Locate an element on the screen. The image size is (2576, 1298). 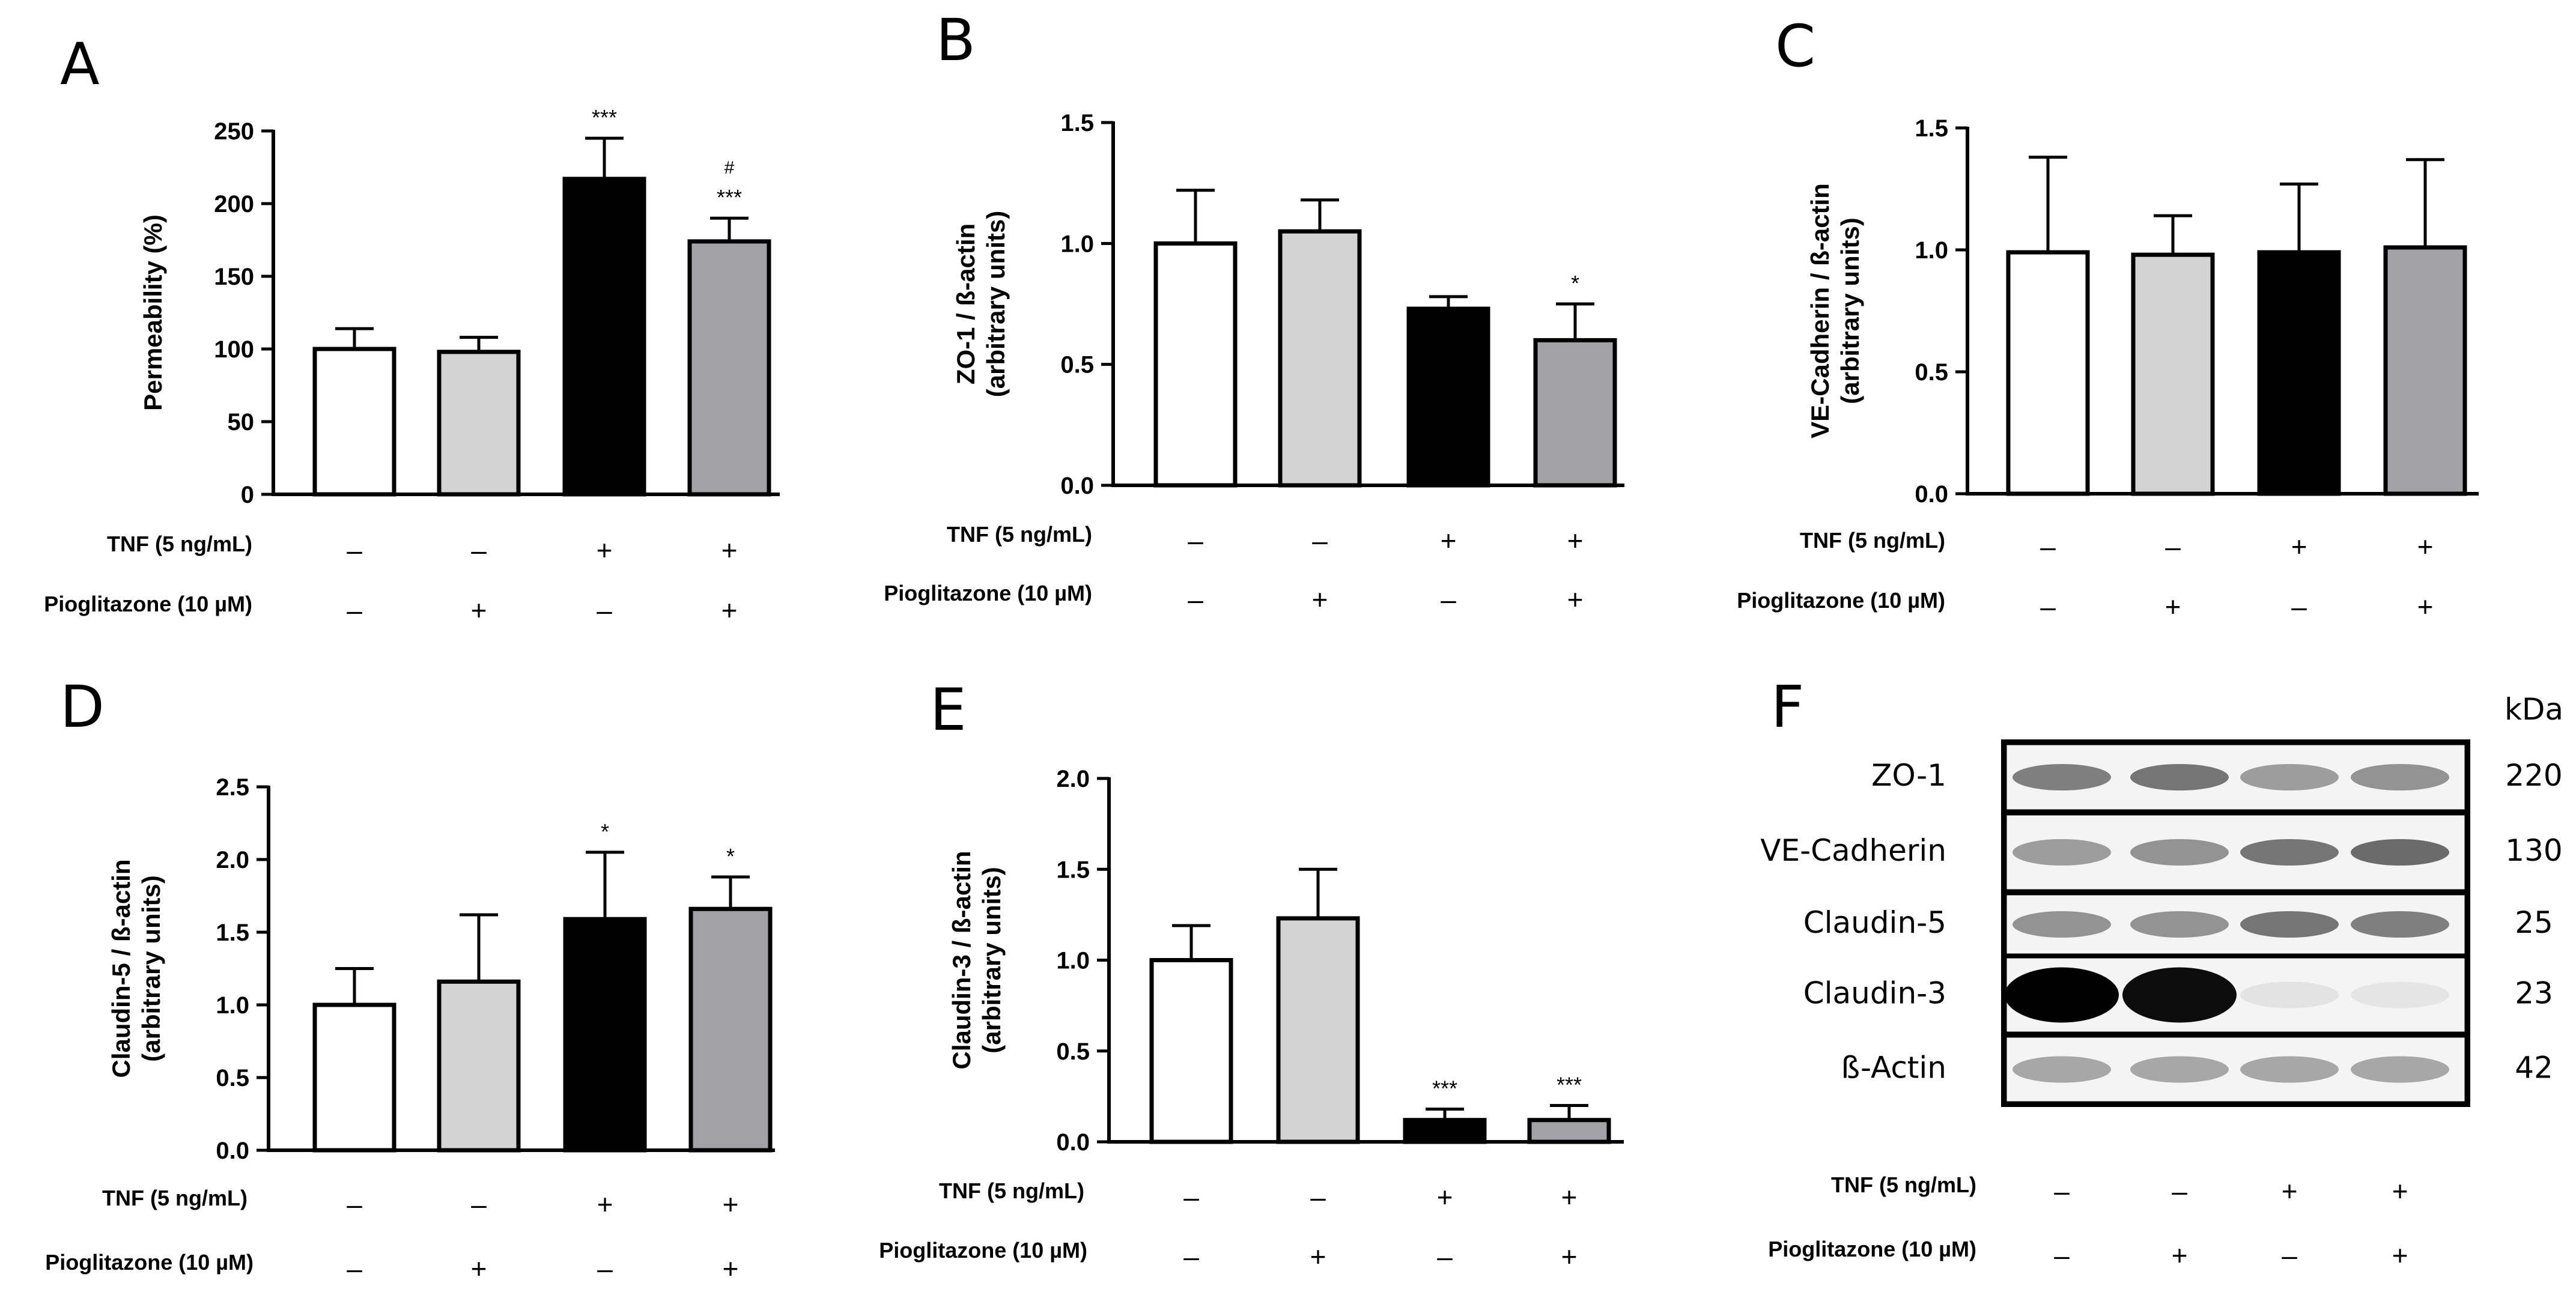
blot-row-label: VE-Cadherin is located at coordinates (1853, 851).